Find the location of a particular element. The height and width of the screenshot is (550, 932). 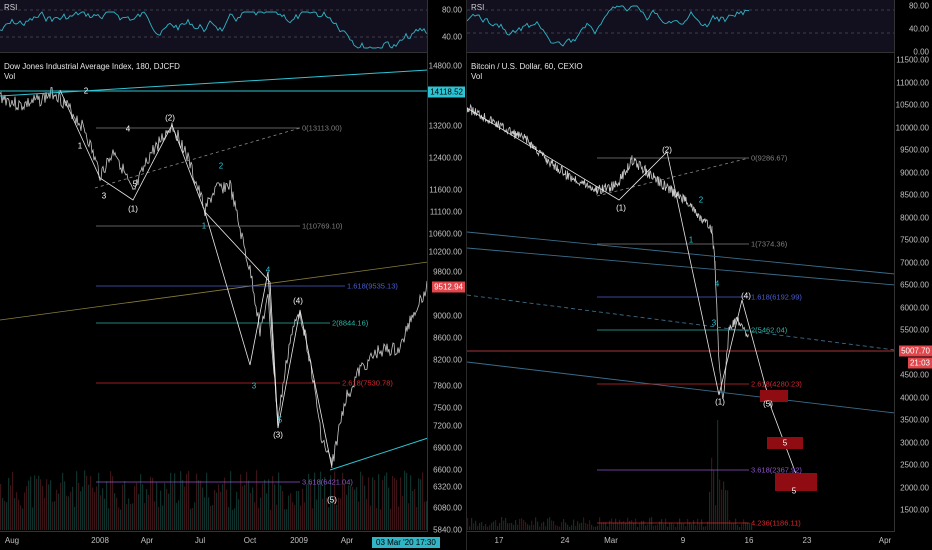

volume-label: Vol is located at coordinates (10, 76).